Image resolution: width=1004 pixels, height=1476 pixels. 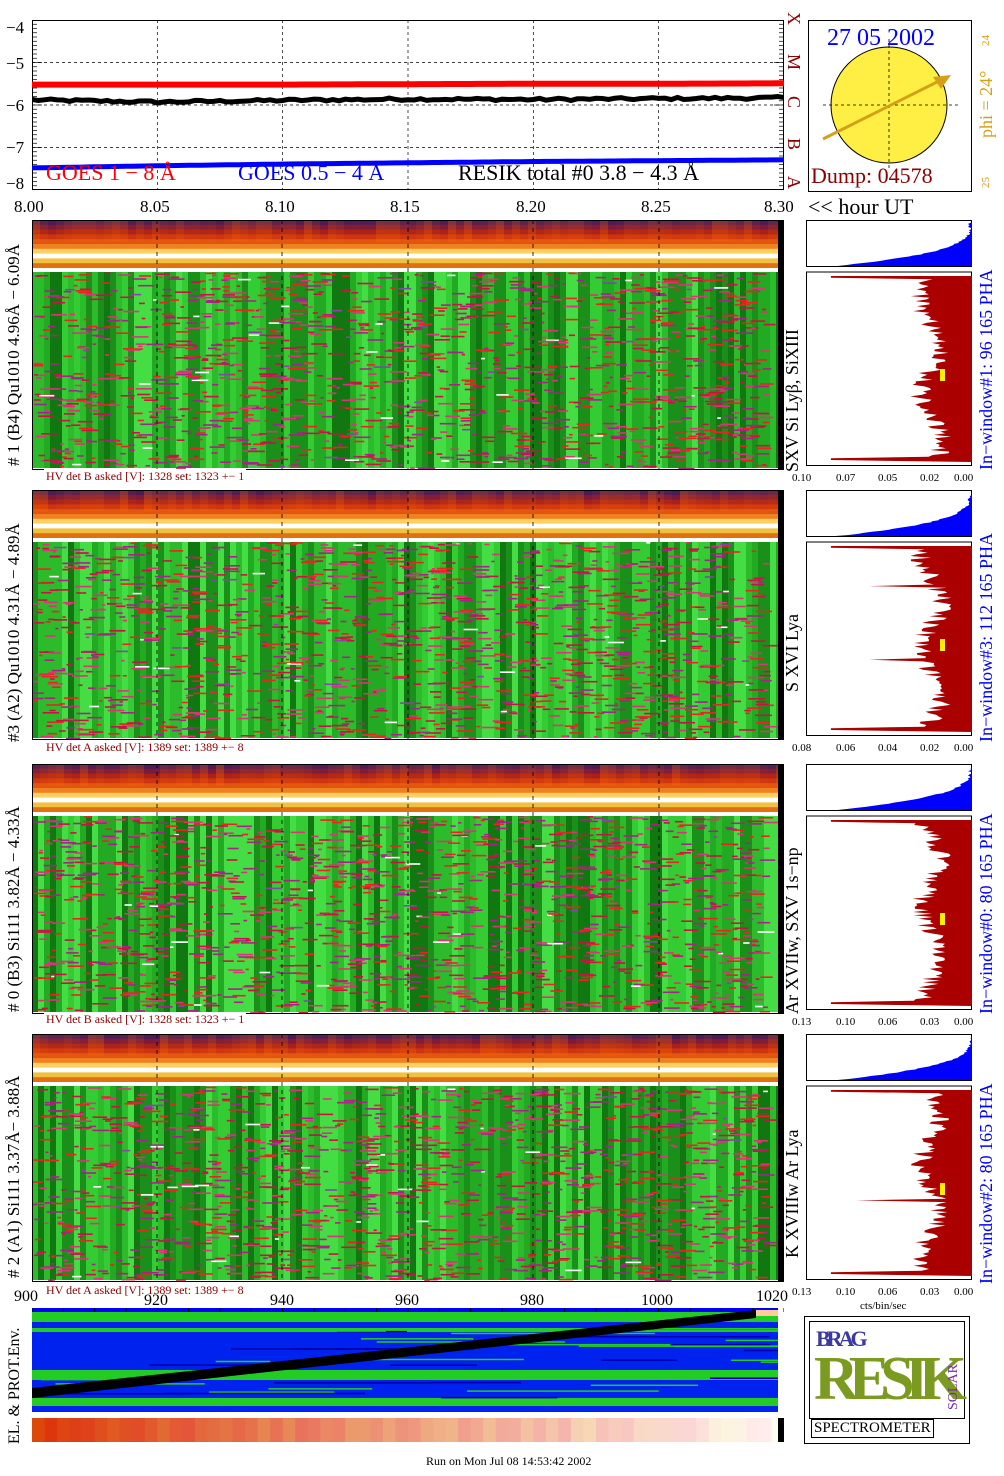 What do you see at coordinates (13, 1176) in the screenshot?
I see `detector-label: # 2 (A1) Si111 3.37Å− 3.88Å` at bounding box center [13, 1176].